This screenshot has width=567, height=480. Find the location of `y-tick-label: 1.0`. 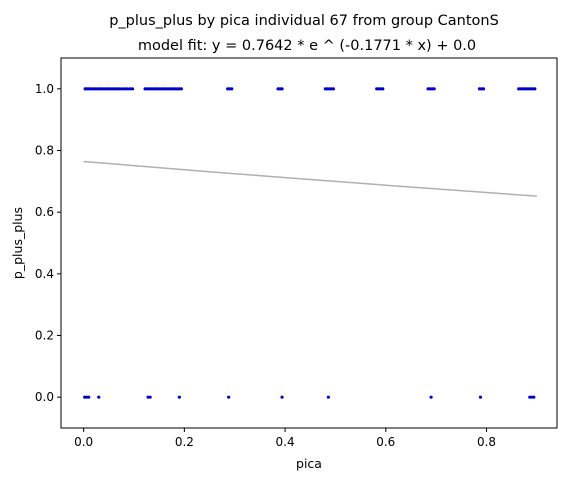

y-tick-label: 1.0 is located at coordinates (44, 89).